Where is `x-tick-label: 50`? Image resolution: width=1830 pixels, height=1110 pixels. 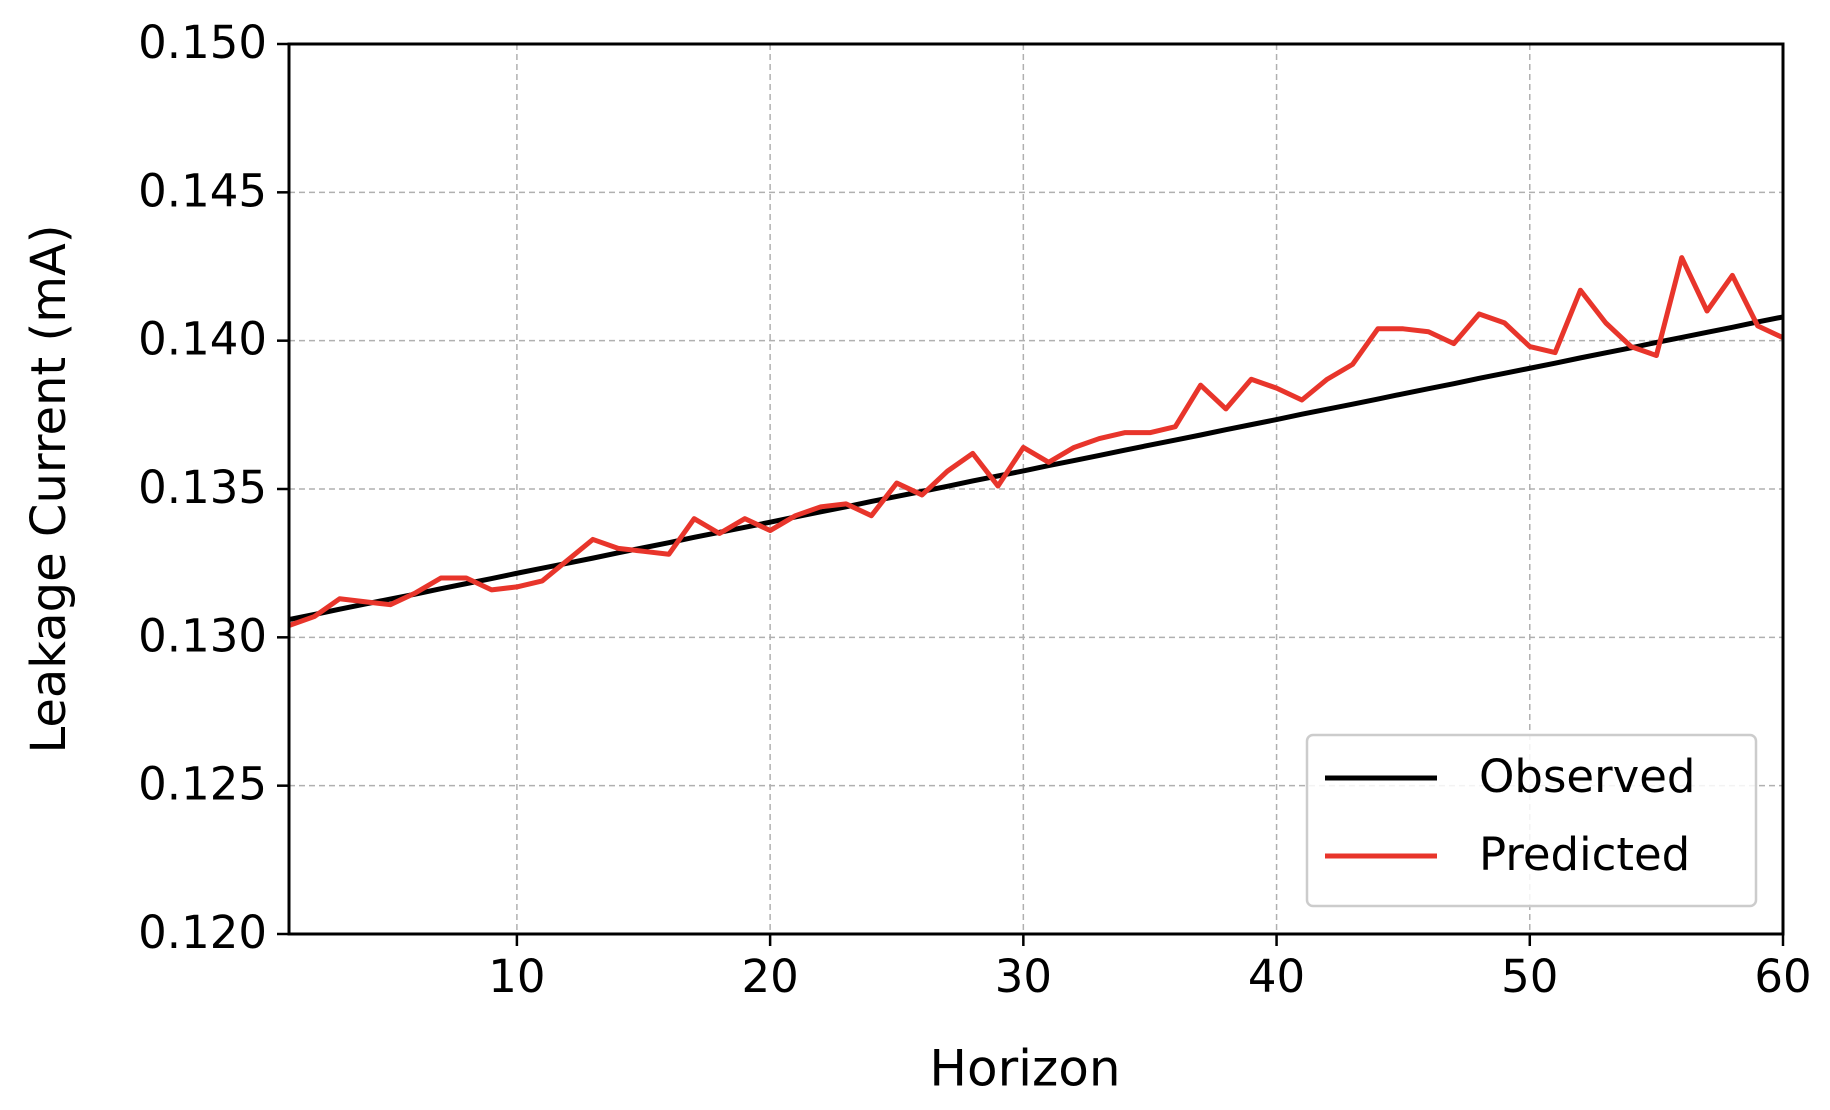 x-tick-label: 50 is located at coordinates (1529, 976).